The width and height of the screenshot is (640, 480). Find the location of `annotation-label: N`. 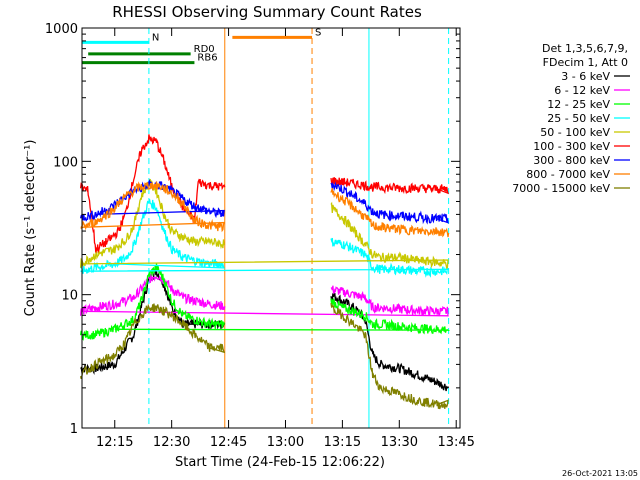

annotation-label: N is located at coordinates (155, 37).